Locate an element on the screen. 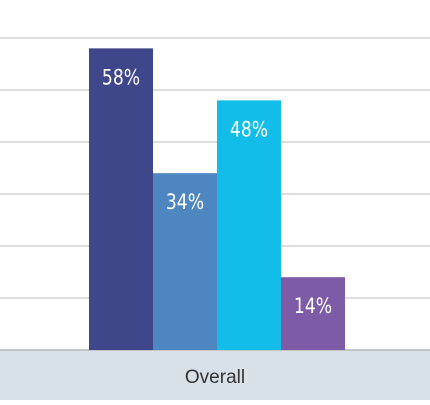  value-label: 14% is located at coordinates (313, 306).